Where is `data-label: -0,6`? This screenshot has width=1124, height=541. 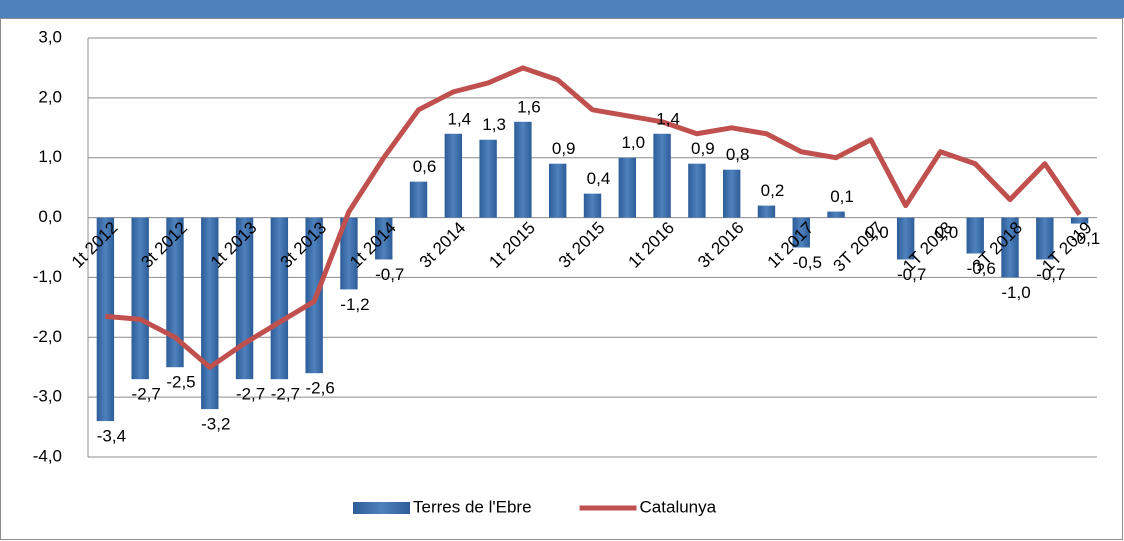 data-label: -0,6 is located at coordinates (981, 268).